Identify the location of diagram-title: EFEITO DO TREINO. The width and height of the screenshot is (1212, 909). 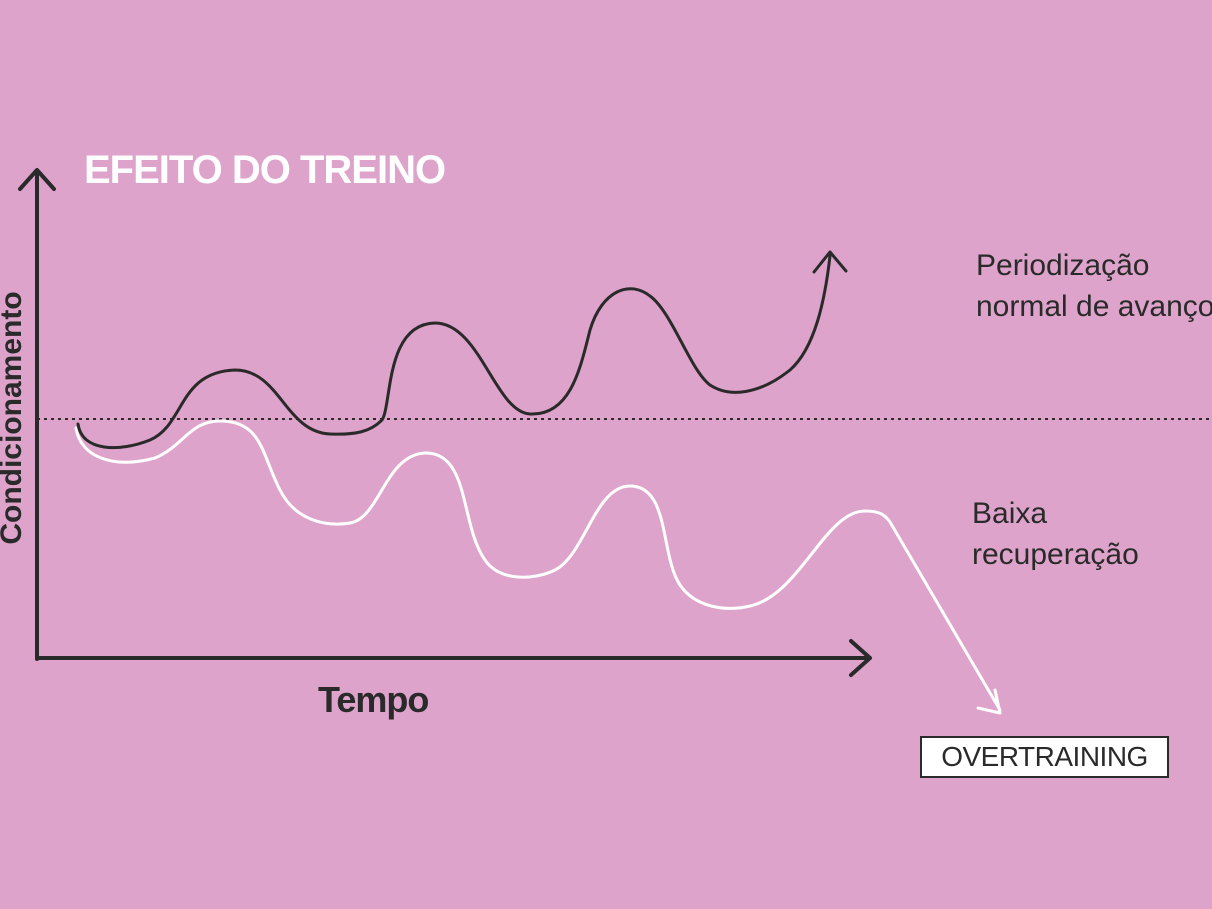
(265, 170).